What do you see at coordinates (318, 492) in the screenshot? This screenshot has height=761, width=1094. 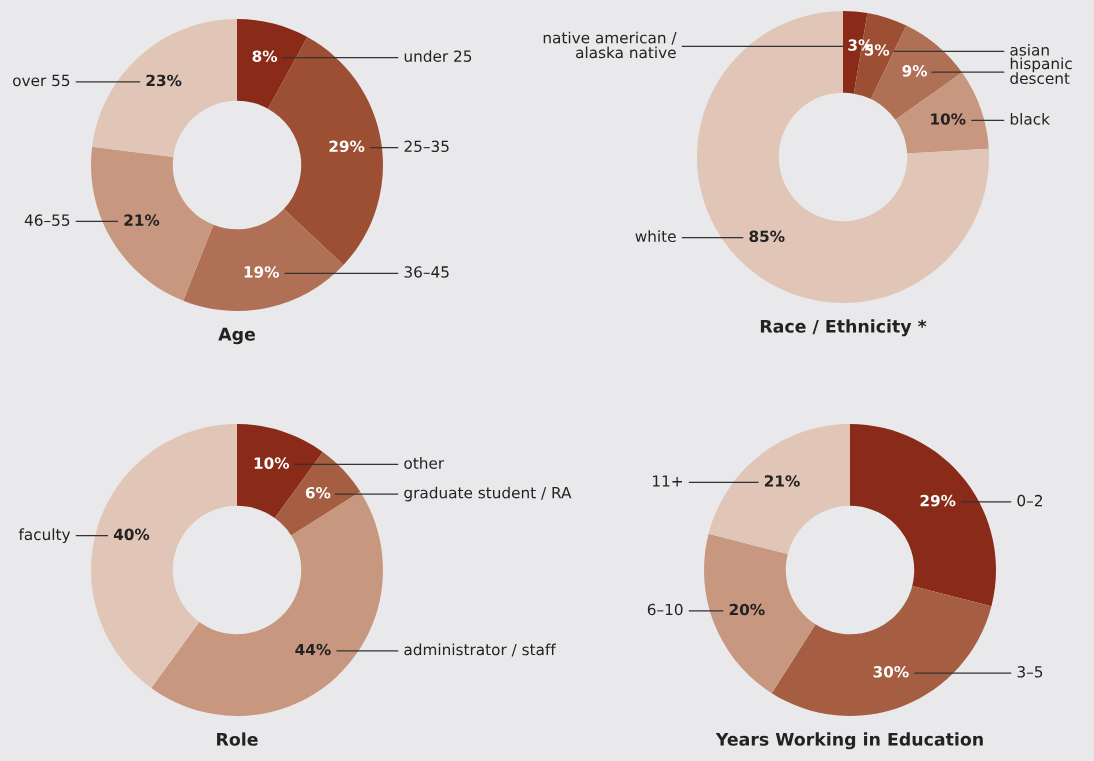 I see `data-label: 6%` at bounding box center [318, 492].